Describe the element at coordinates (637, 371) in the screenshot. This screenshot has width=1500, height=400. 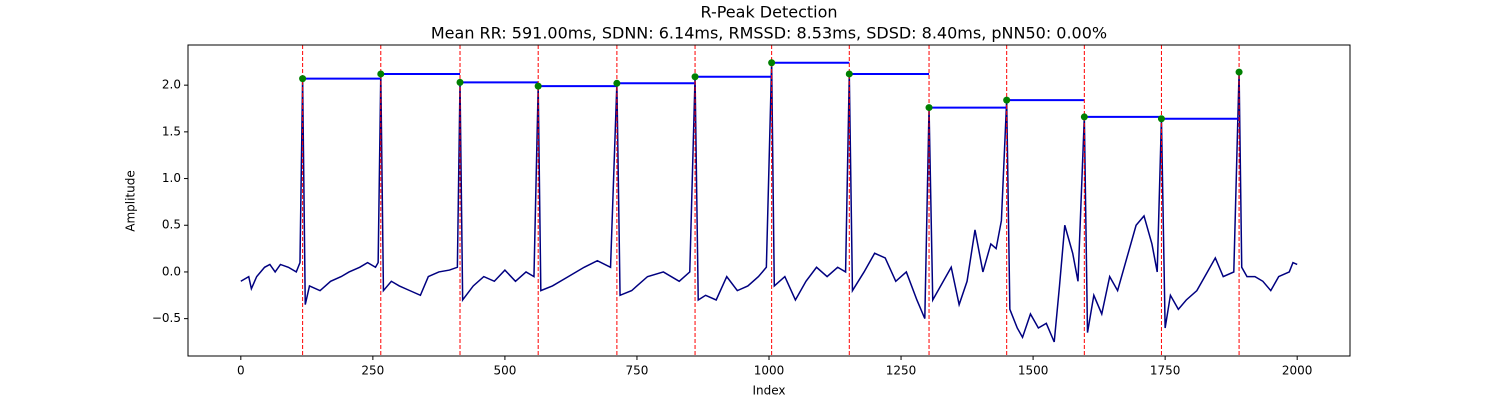
I see `x-tick-label: 750` at that location.